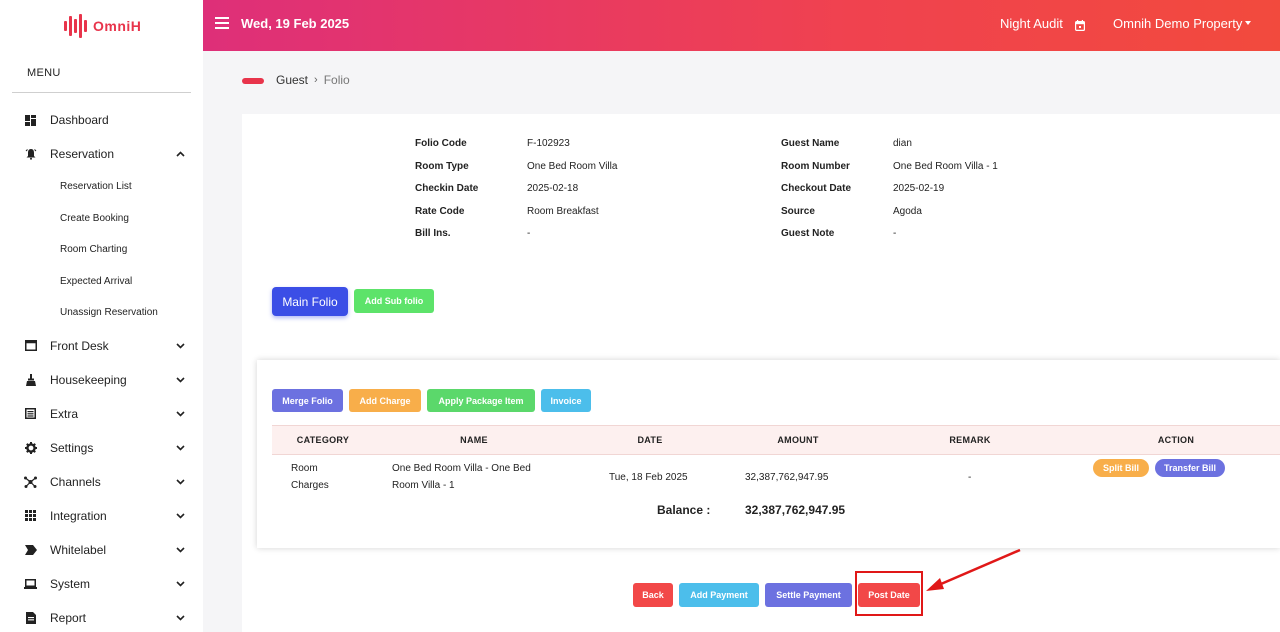  I want to click on table-header: CATEGORY NAME DATE AMOUNT REMARK ACTION, so click(776, 440).